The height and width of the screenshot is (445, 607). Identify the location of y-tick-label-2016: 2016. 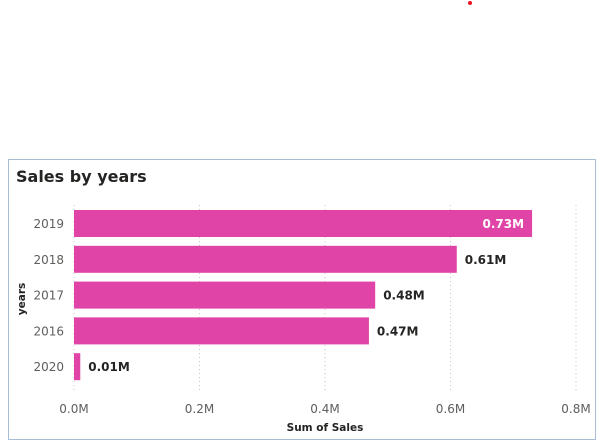
(48, 331).